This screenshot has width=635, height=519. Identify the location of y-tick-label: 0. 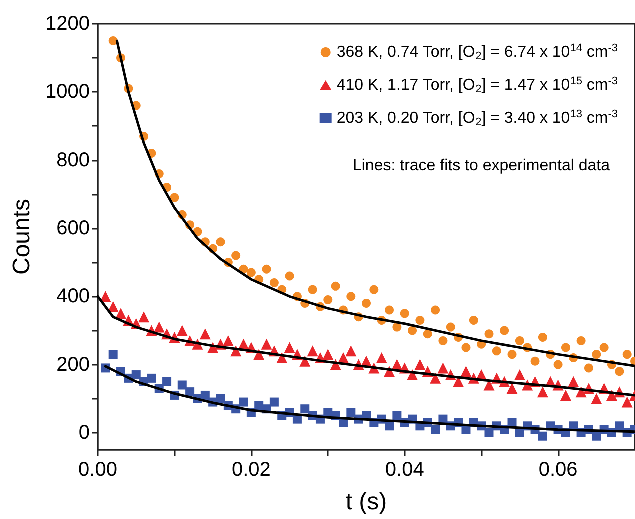
(84, 433).